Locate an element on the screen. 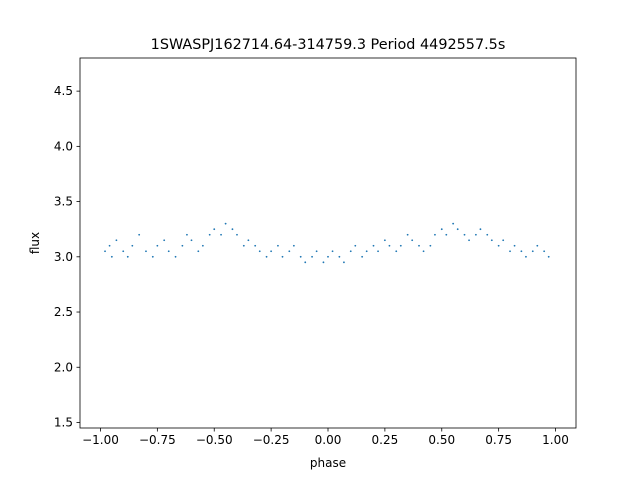 Image resolution: width=640 pixels, height=485 pixels. x-tick-label: 0.50 is located at coordinates (441, 440).